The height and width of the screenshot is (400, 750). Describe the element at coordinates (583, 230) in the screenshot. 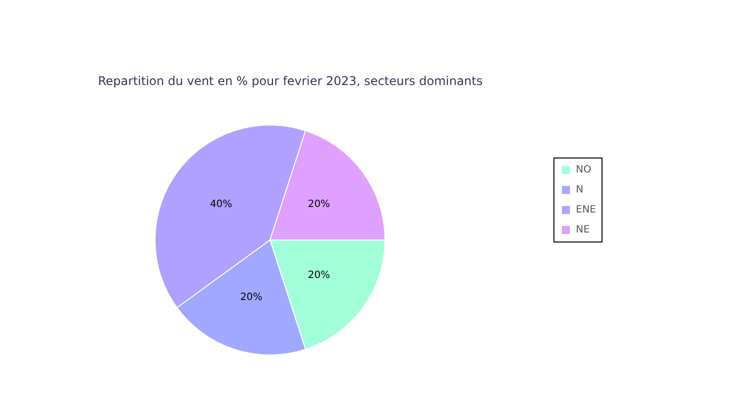

I see `legend-label: NE` at that location.